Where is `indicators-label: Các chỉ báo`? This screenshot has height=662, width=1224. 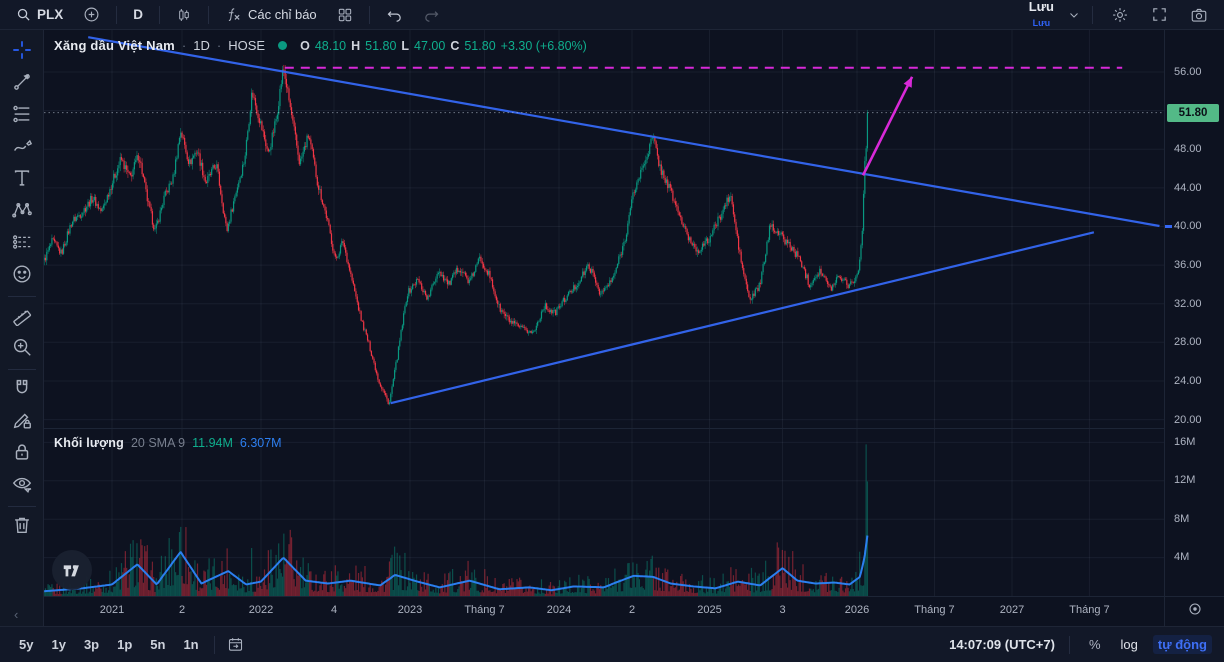 indicators-label: Các chỉ báo is located at coordinates (282, 14).